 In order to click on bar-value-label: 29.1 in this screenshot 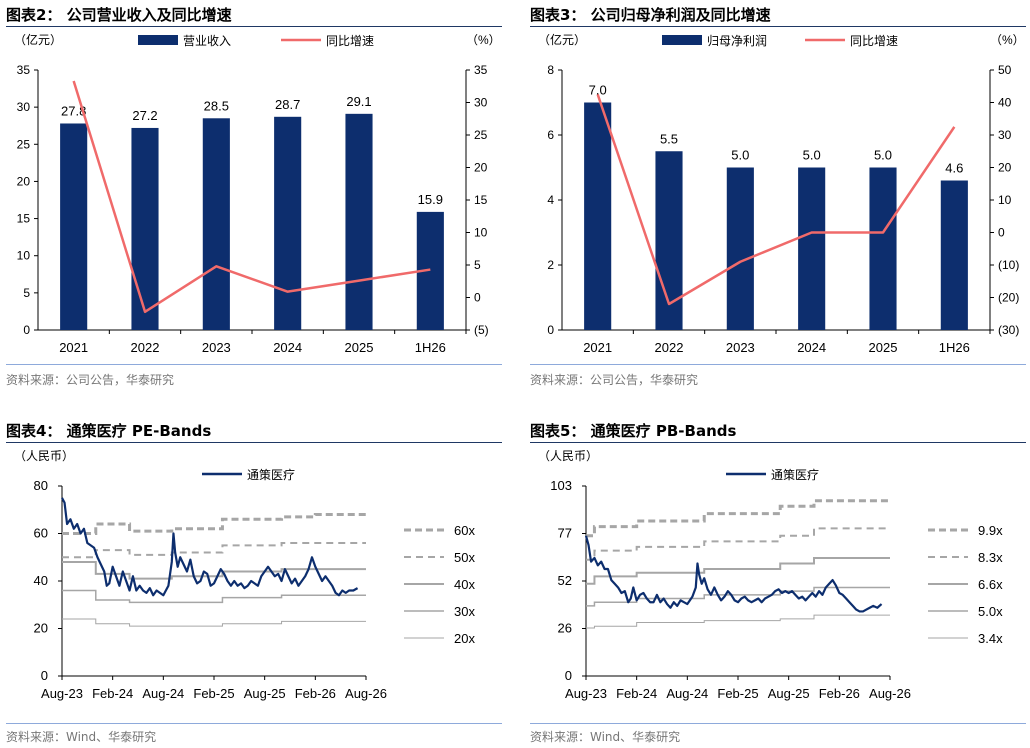, I will do `click(358, 101)`.